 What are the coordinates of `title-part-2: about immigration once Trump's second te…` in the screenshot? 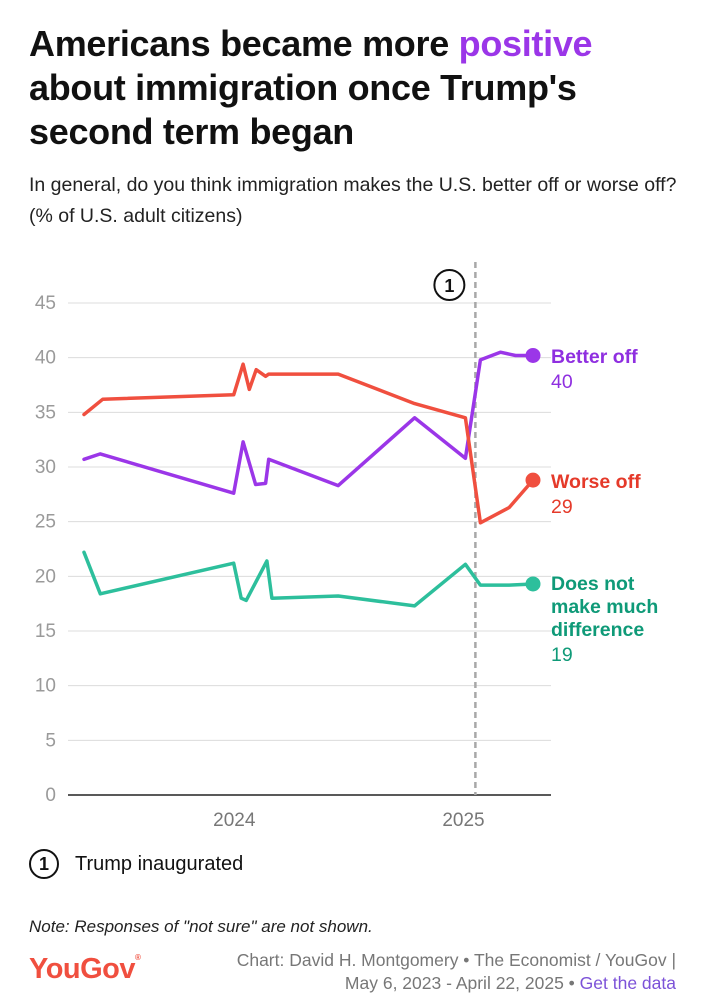 It's located at (303, 109).